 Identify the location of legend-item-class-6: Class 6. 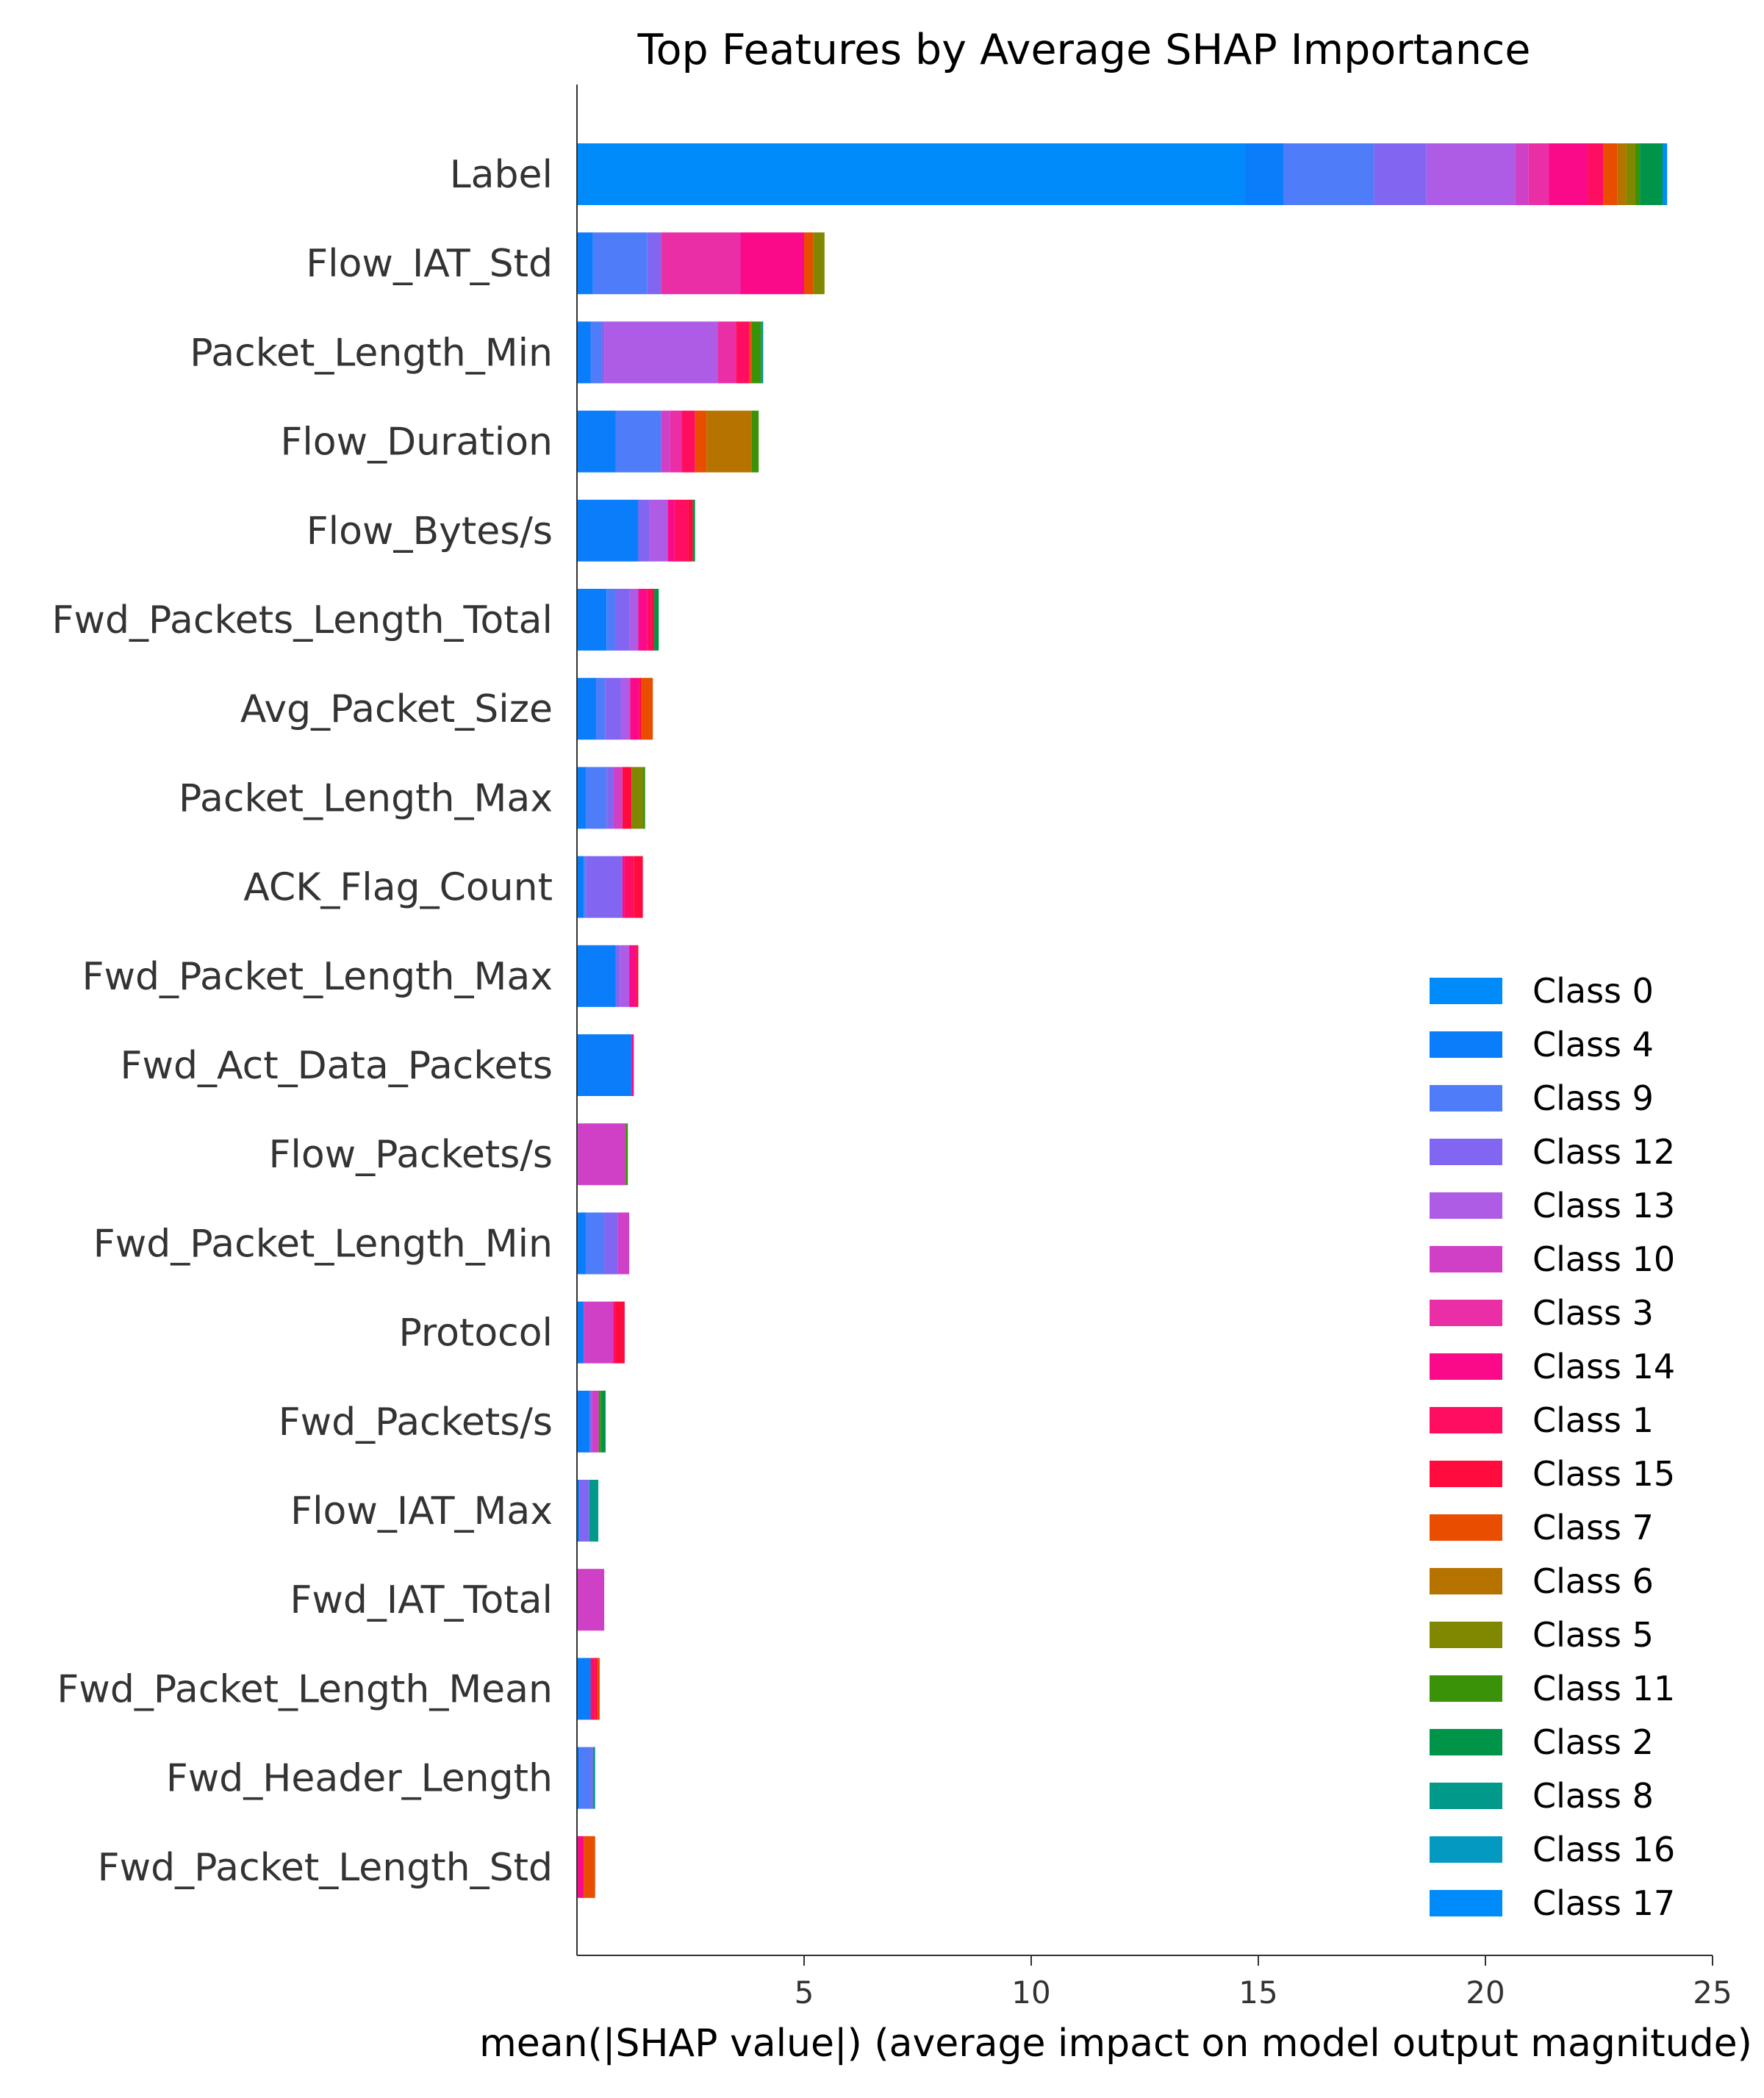
(1542, 1581).